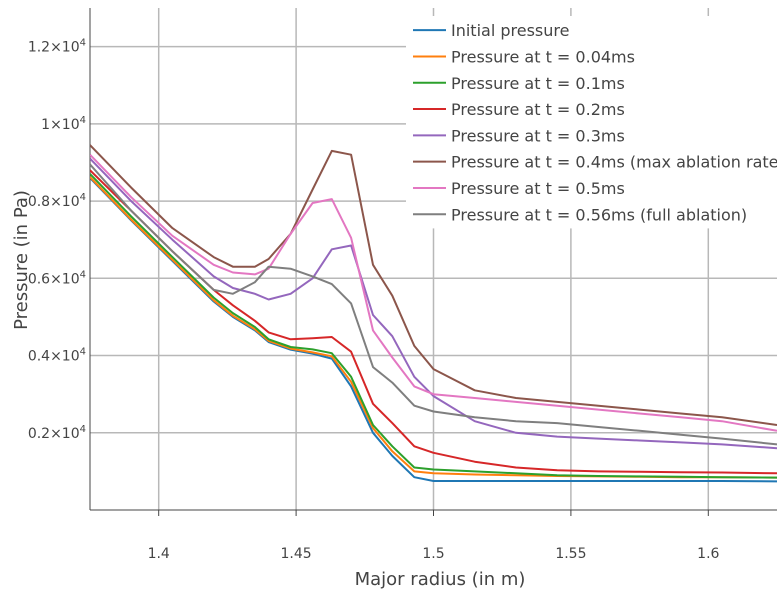  Describe the element at coordinates (708, 554) in the screenshot. I see `x-tick-label: 1.6` at that location.